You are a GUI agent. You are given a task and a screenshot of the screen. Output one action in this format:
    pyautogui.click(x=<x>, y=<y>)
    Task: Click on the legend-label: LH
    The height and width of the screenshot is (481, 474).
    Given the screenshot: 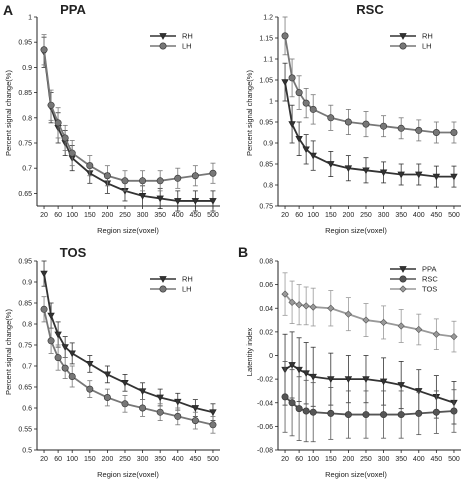 What is the action you would take?
    pyautogui.click(x=427, y=46)
    